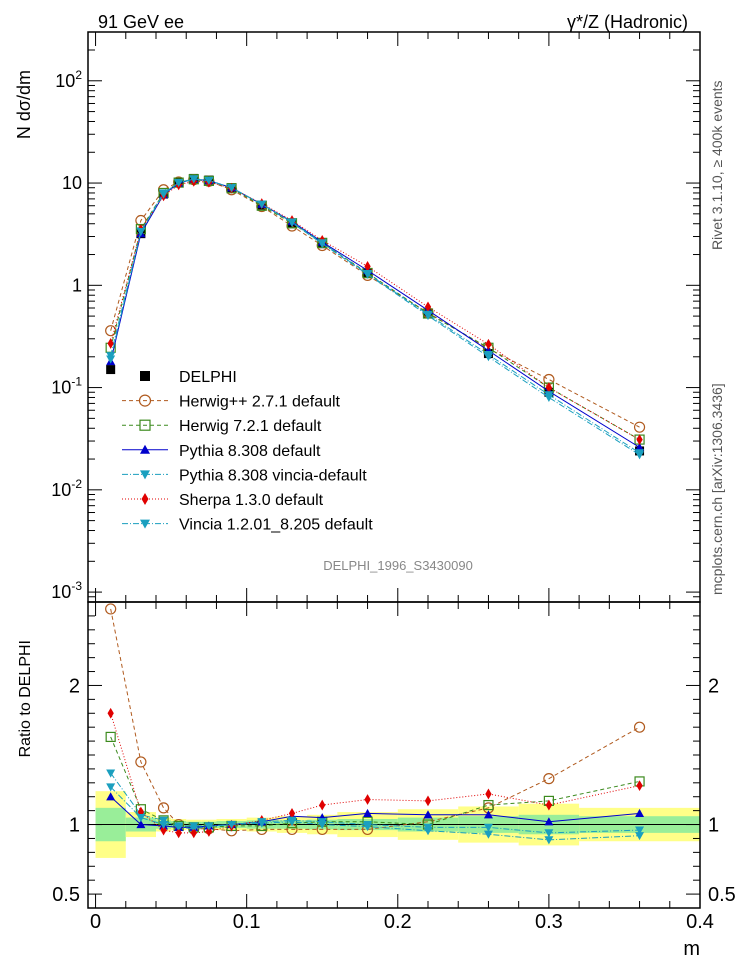  What do you see at coordinates (276, 525) in the screenshot?
I see `legend-label: Vincia 1.2.01_8.205 default` at bounding box center [276, 525].